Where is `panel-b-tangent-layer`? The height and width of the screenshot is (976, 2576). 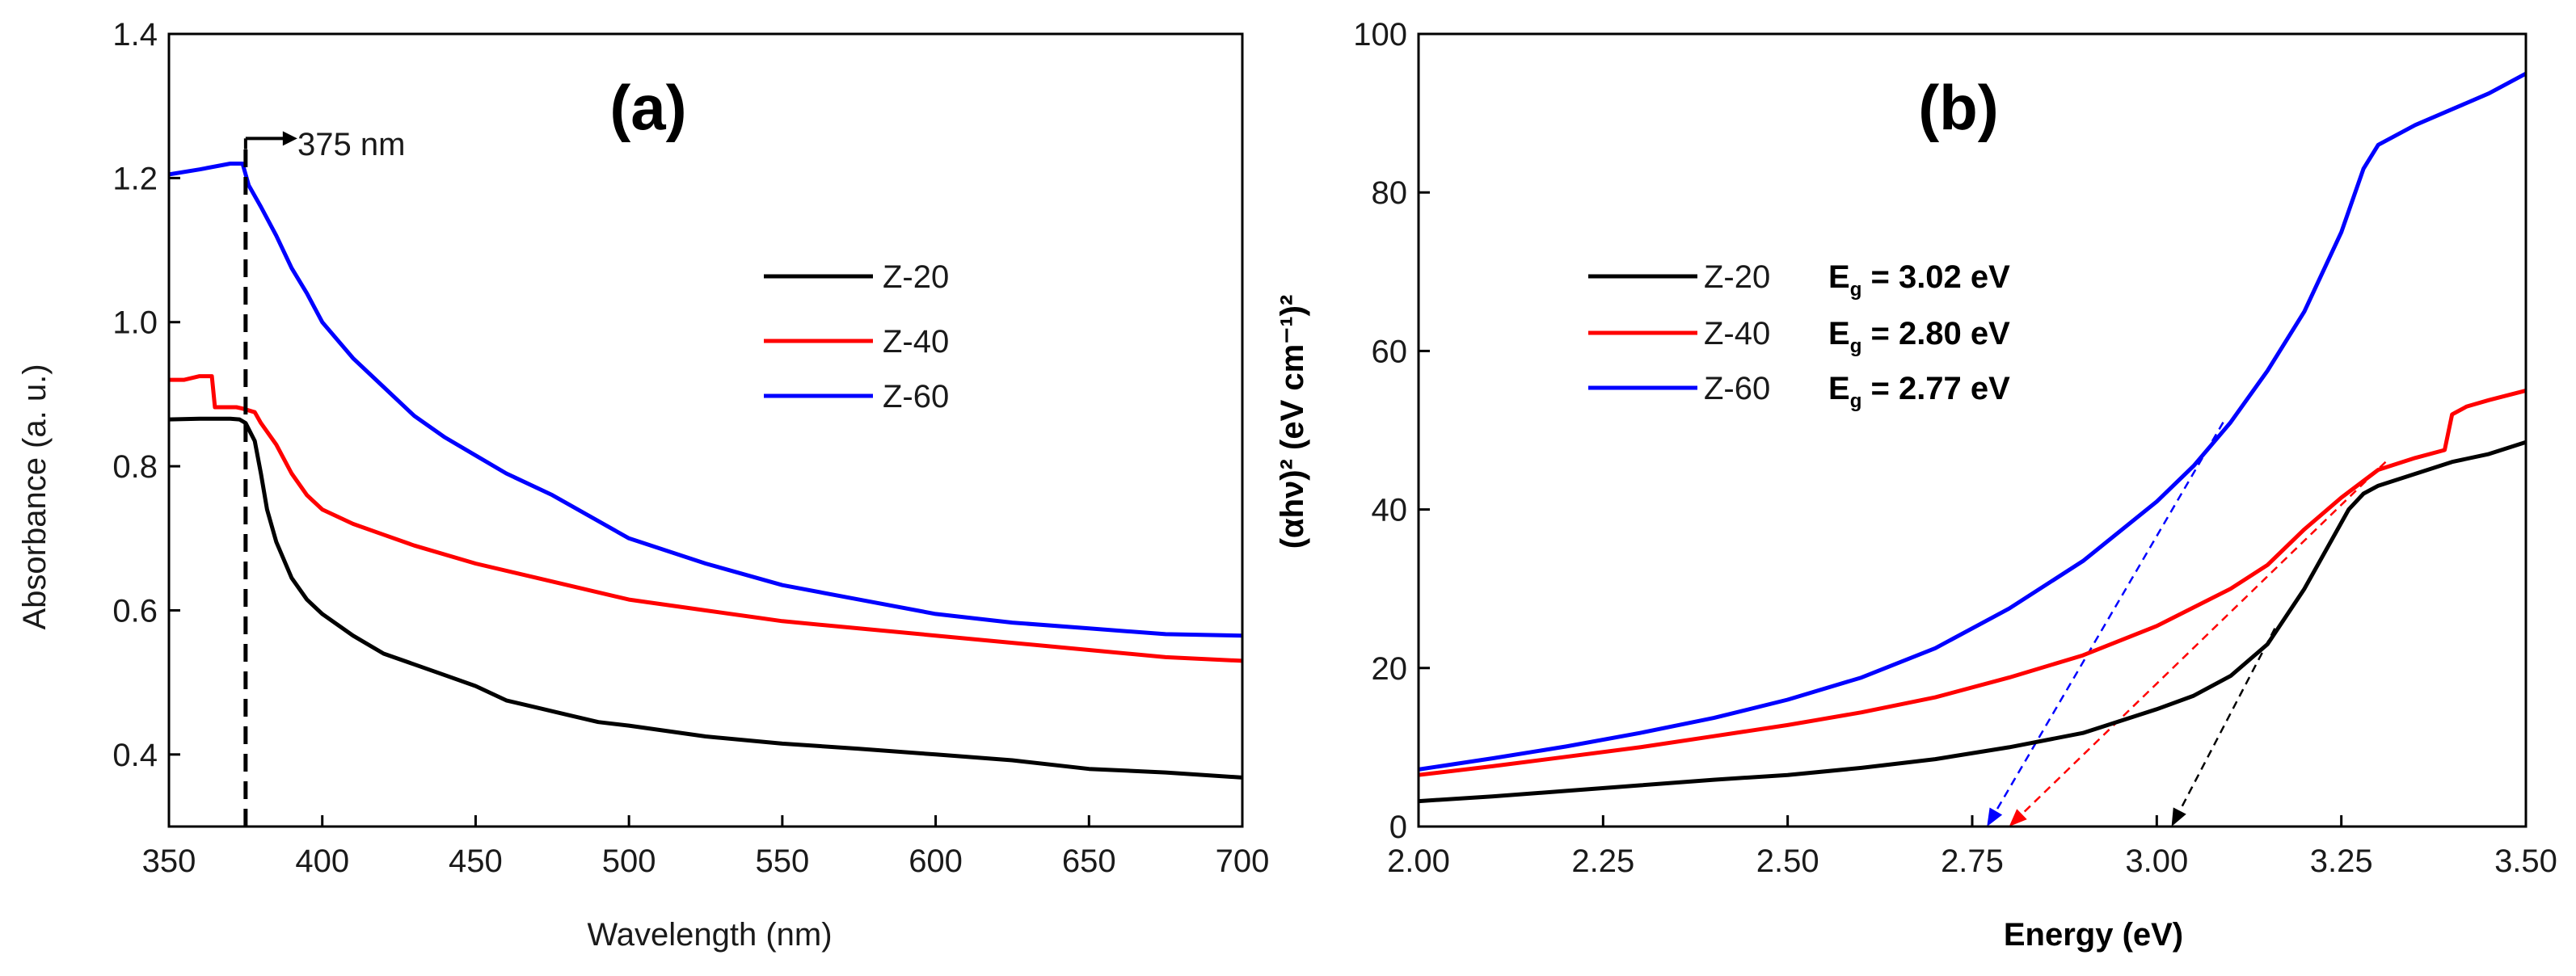 panel-b-tangent-layer is located at coordinates (2187, 624).